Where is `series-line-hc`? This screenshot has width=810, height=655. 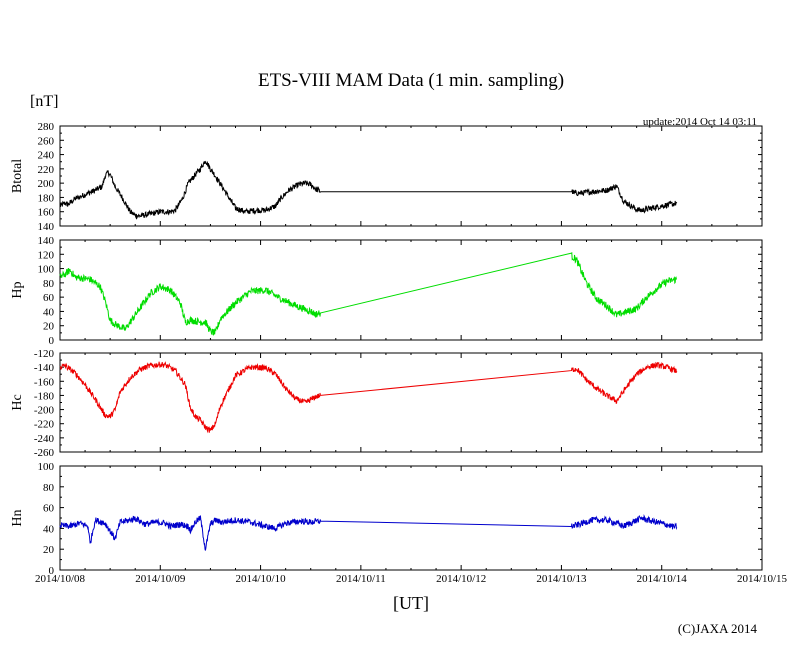
series-line-hc is located at coordinates (368, 397).